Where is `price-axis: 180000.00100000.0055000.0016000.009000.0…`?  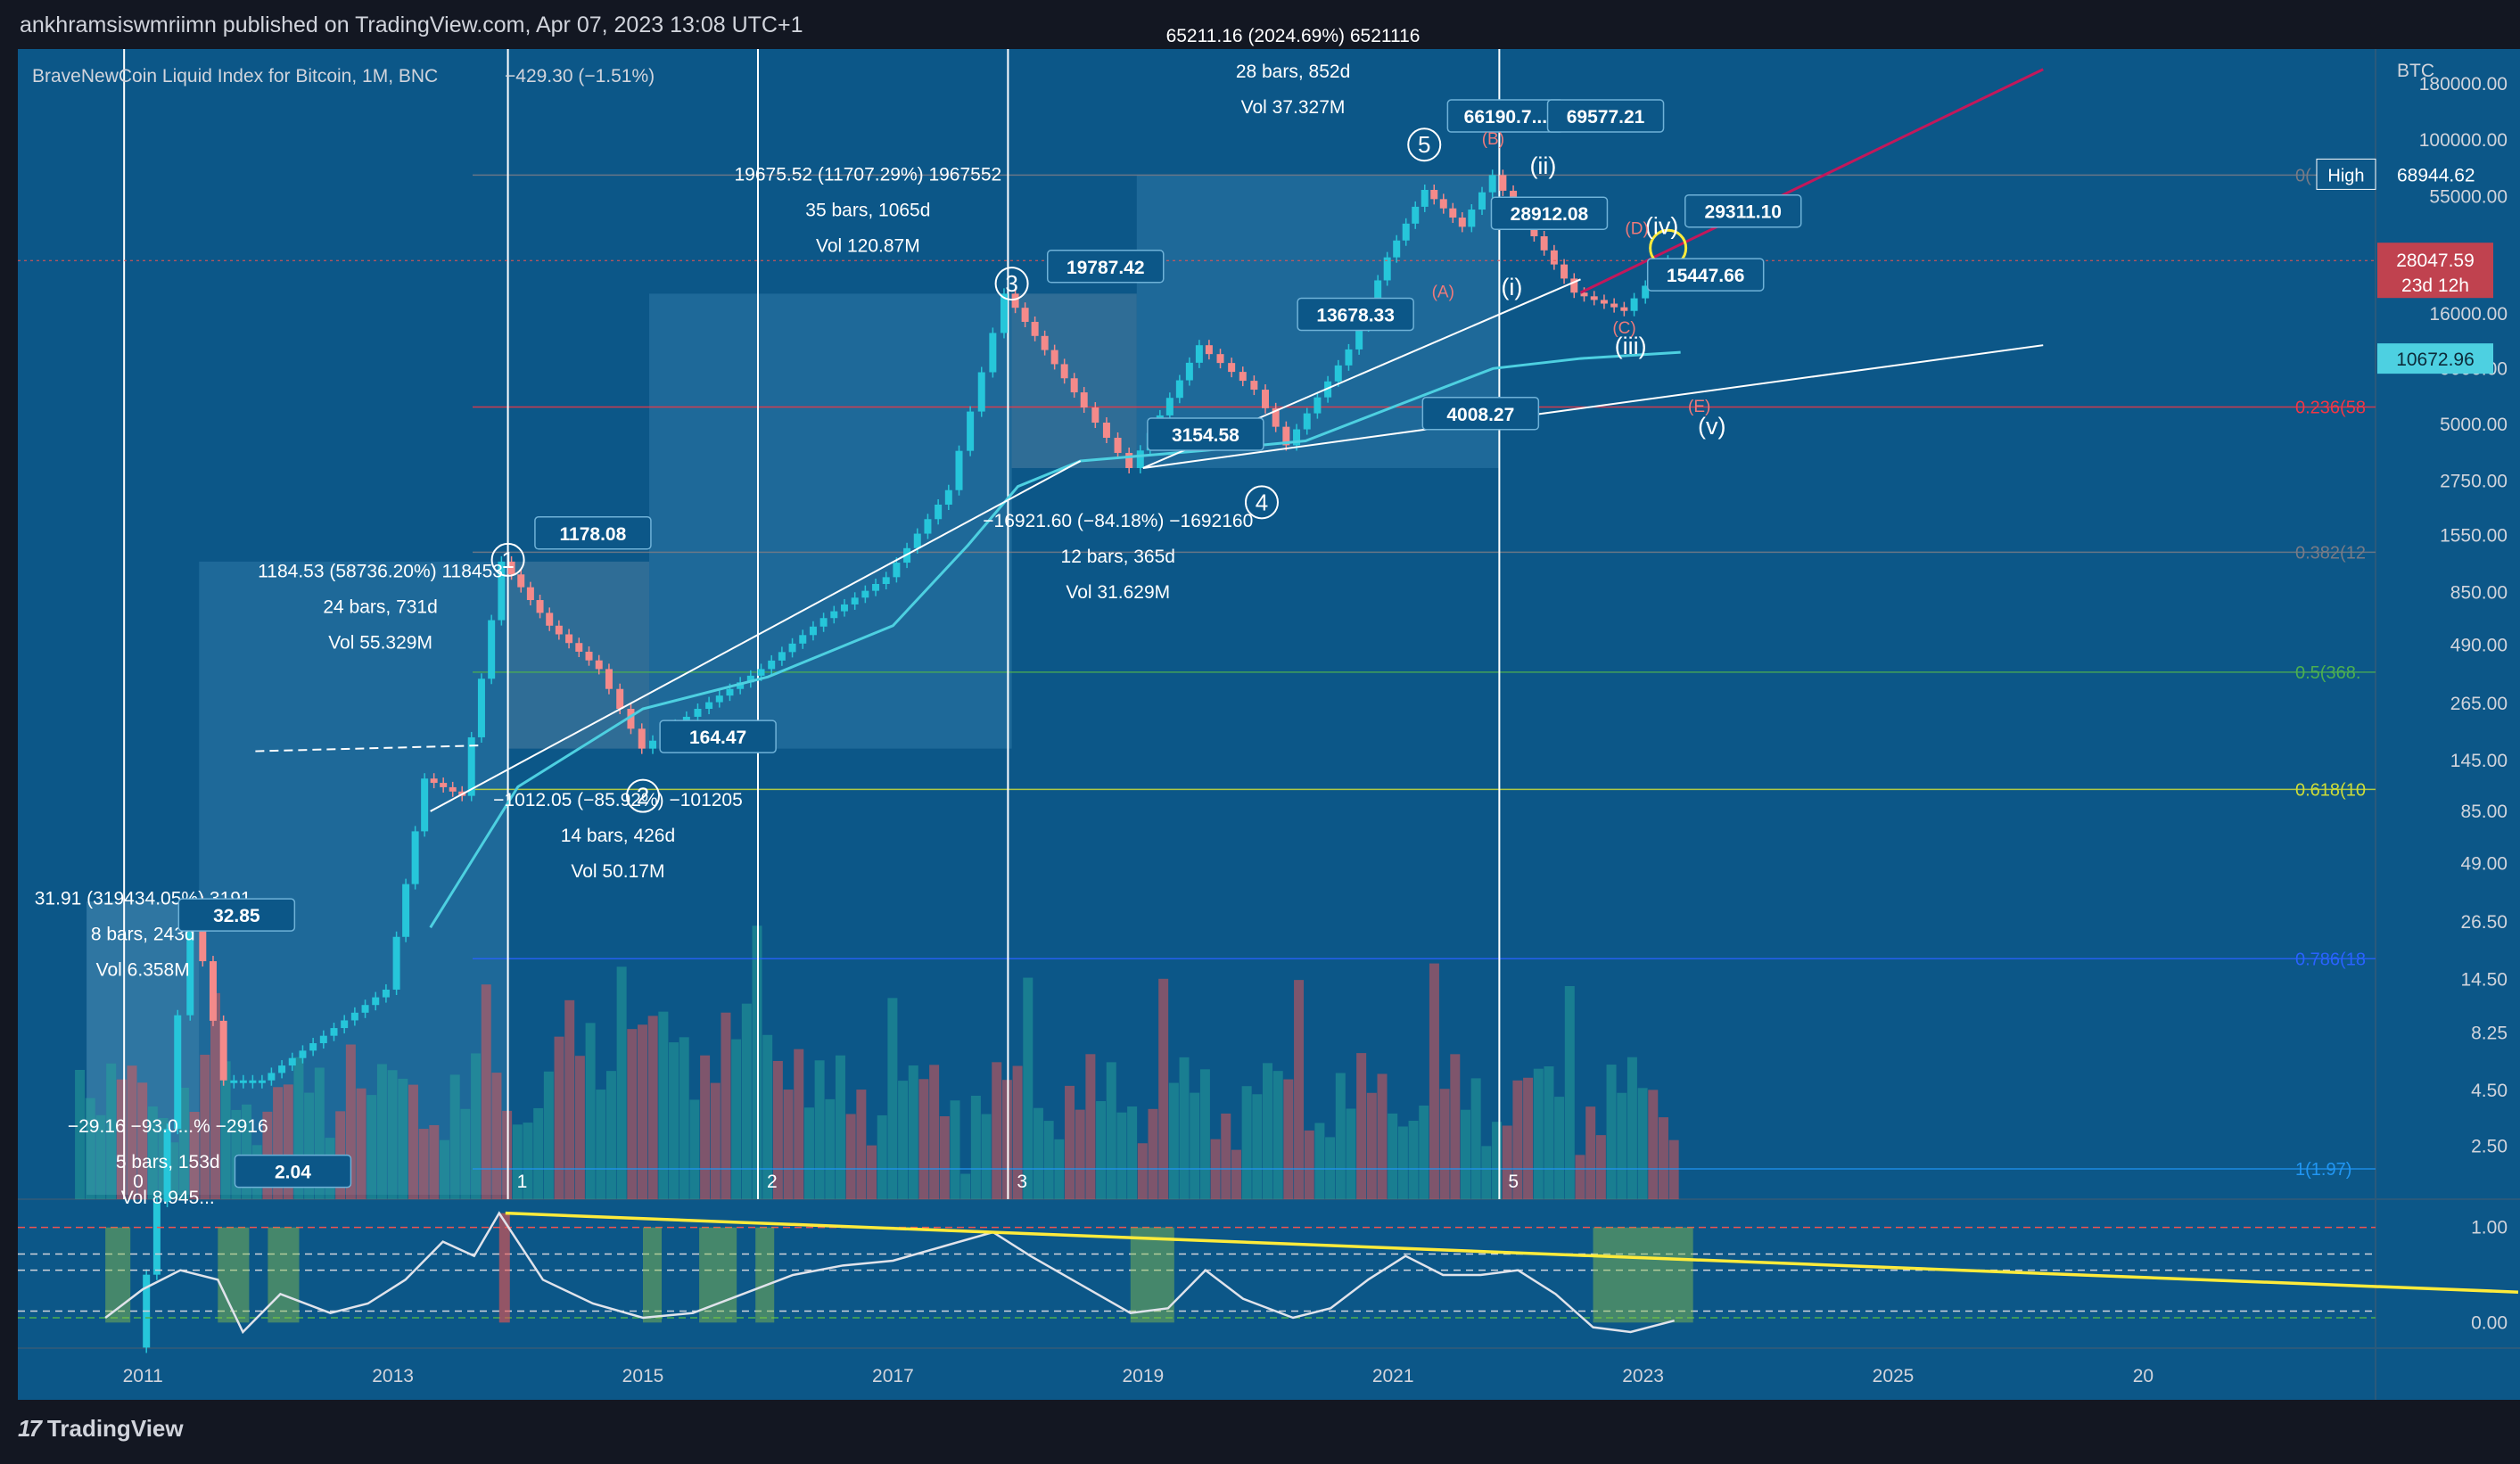 price-axis: 180000.00100000.0055000.0016000.009000.0… is located at coordinates (2412, 615).